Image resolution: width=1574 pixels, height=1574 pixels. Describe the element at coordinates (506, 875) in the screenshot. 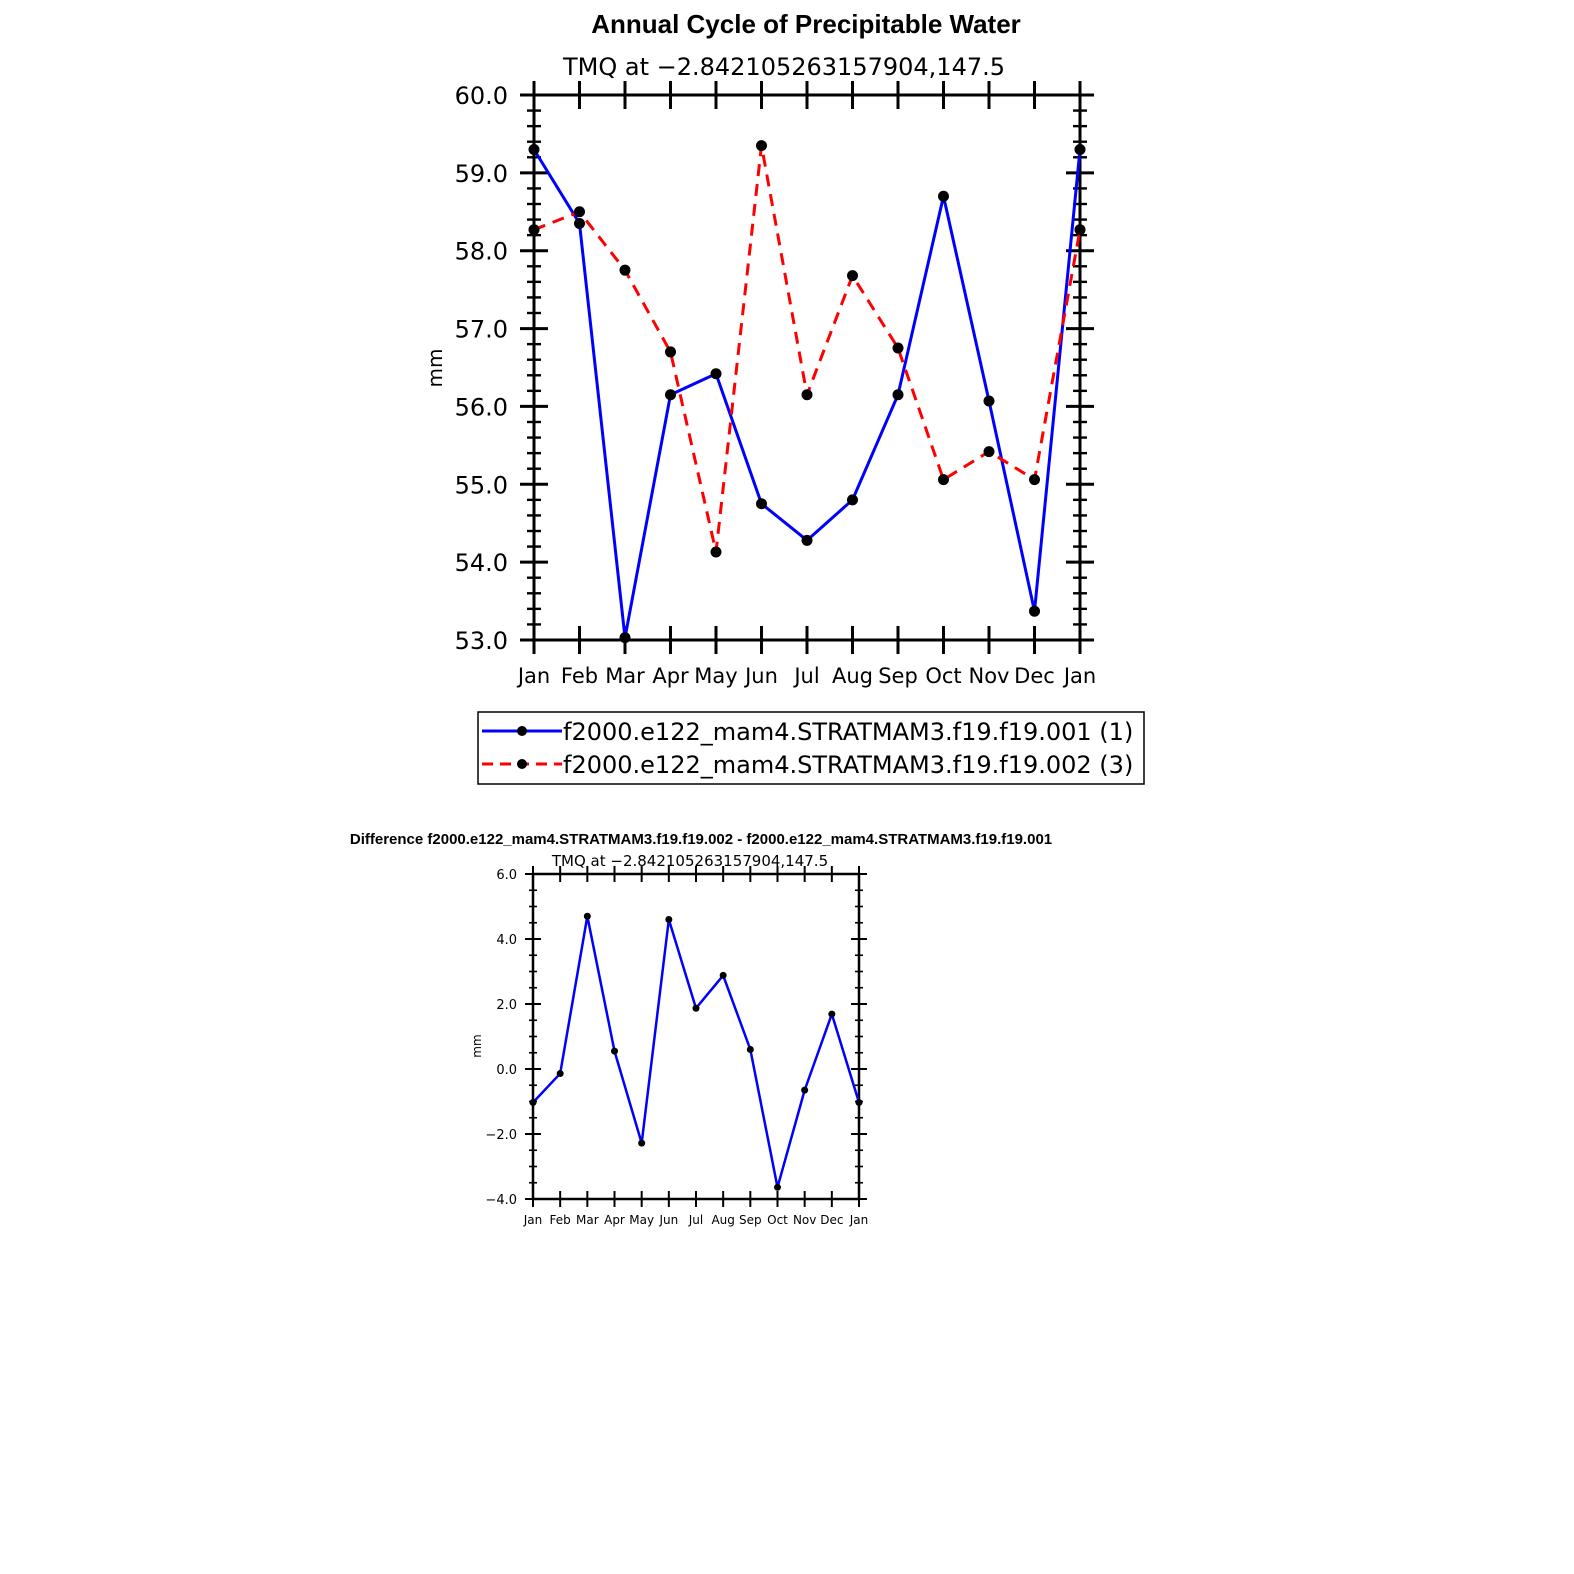

I see `y-tick-label: 6.0` at that location.